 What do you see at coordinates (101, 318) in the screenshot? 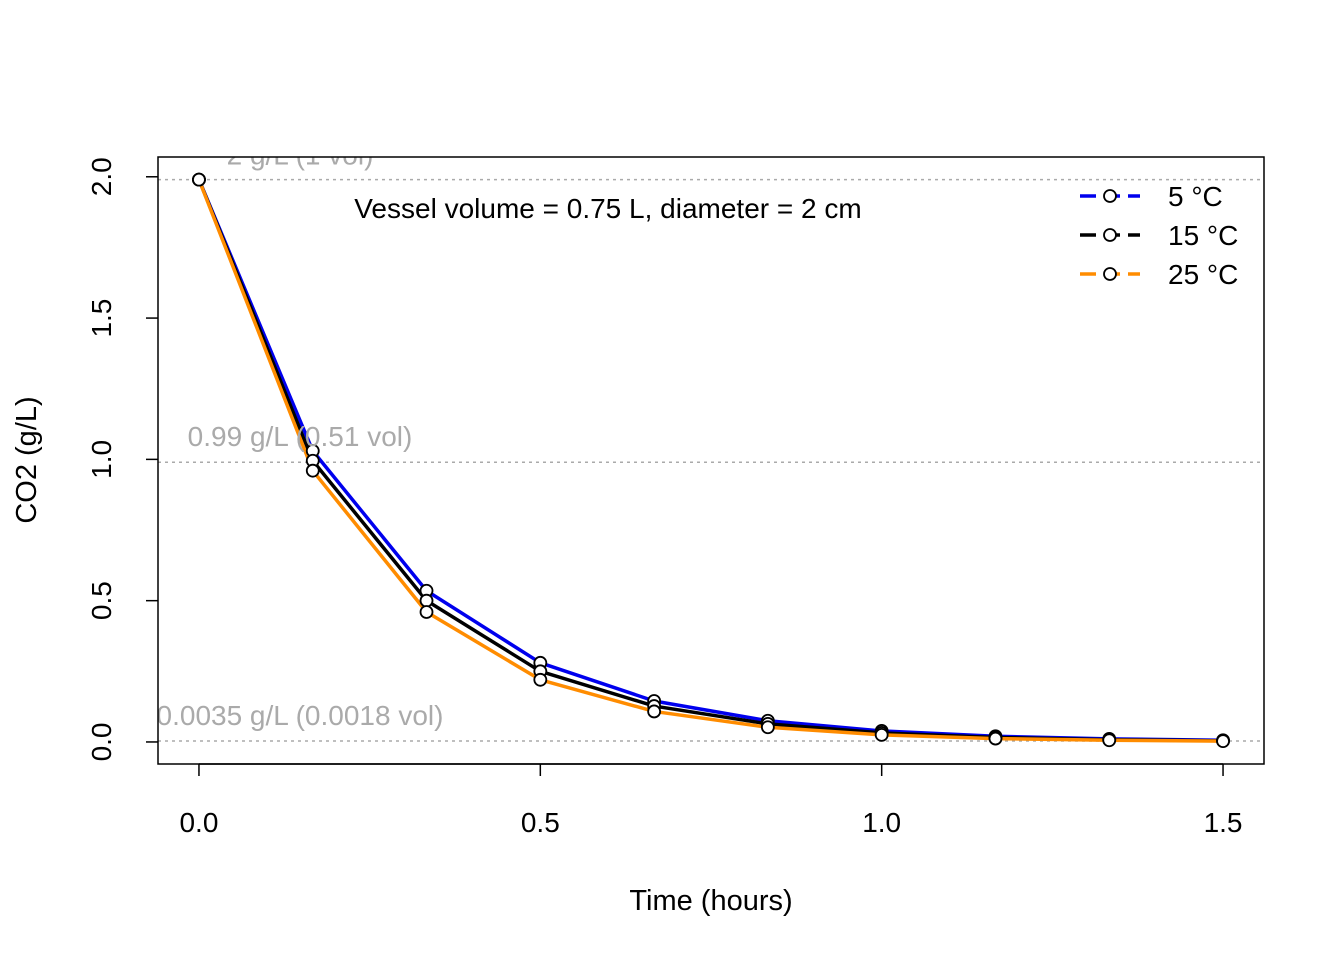
I see `y-tick-label: 1.5` at bounding box center [101, 318].